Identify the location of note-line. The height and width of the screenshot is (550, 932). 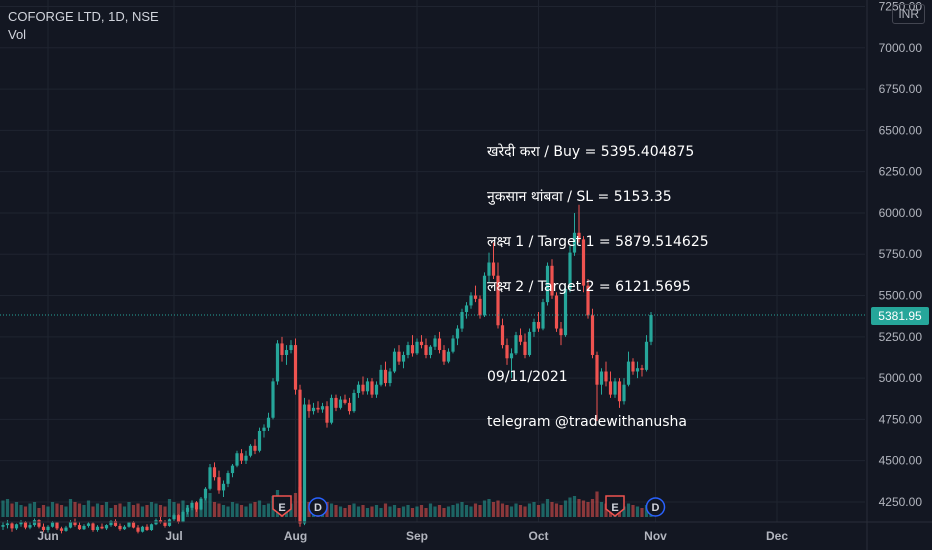
(598, 332).